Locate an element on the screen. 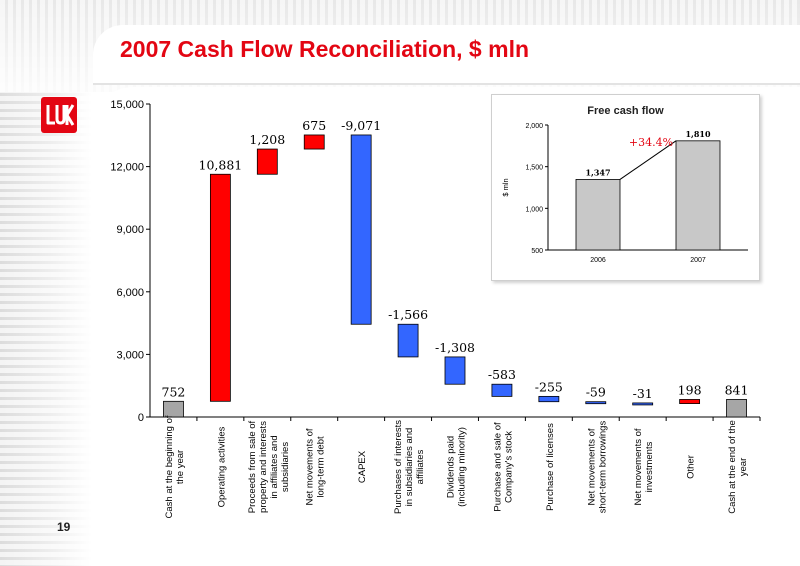 The height and width of the screenshot is (566, 800). bar-value-label: -1,566 is located at coordinates (408, 314).